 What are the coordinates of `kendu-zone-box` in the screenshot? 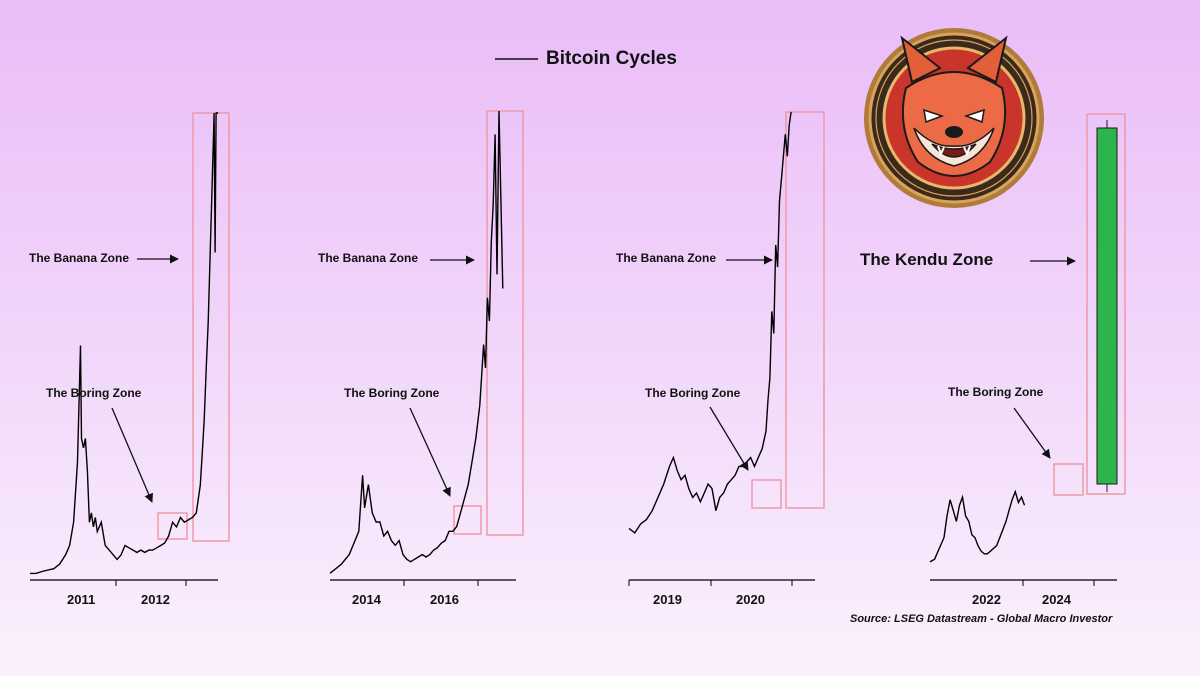 It's located at (1106, 304).